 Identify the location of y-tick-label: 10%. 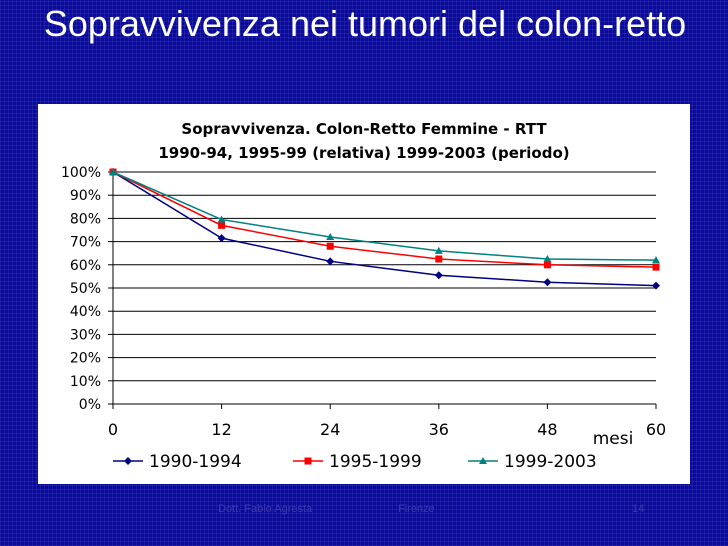
(85, 382).